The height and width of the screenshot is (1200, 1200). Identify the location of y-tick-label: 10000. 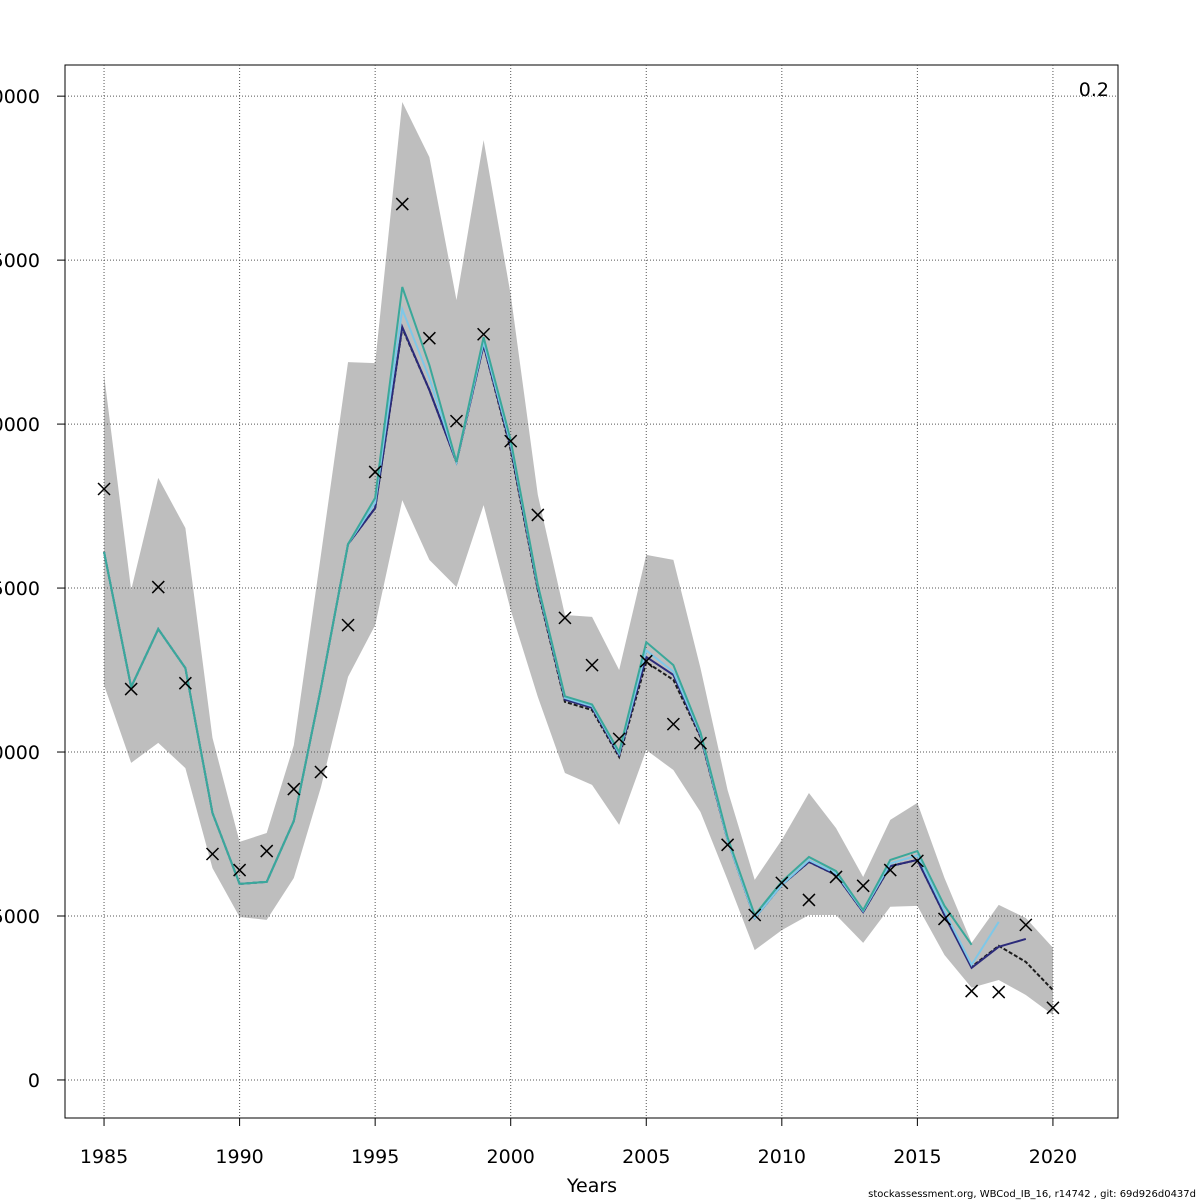
(20, 753).